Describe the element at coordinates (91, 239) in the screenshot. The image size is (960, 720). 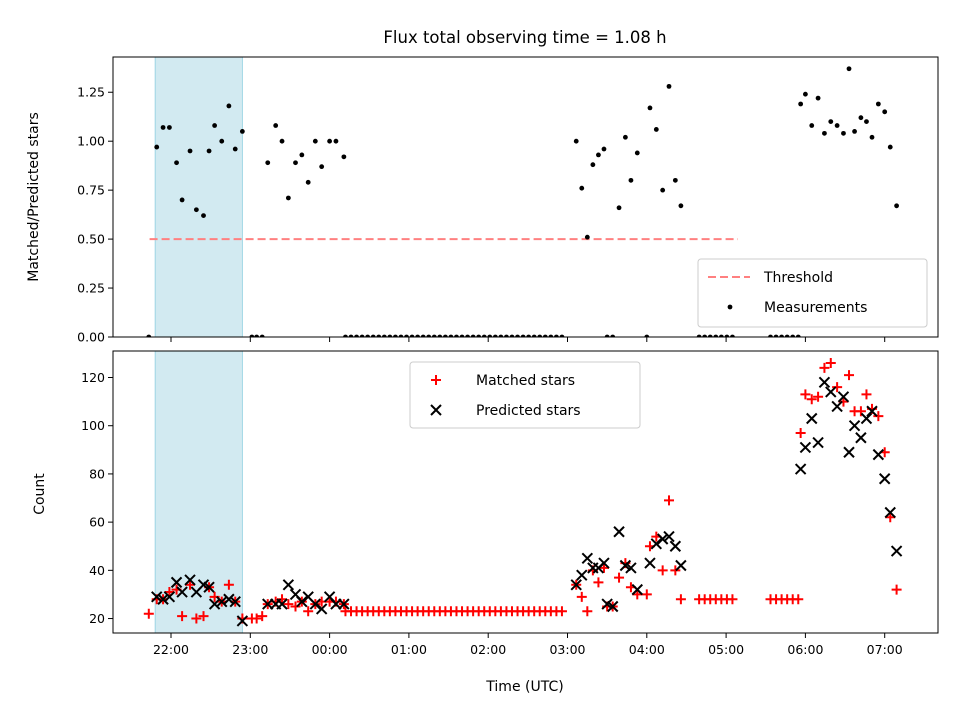
I see `y-tick-label: 0.50` at that location.